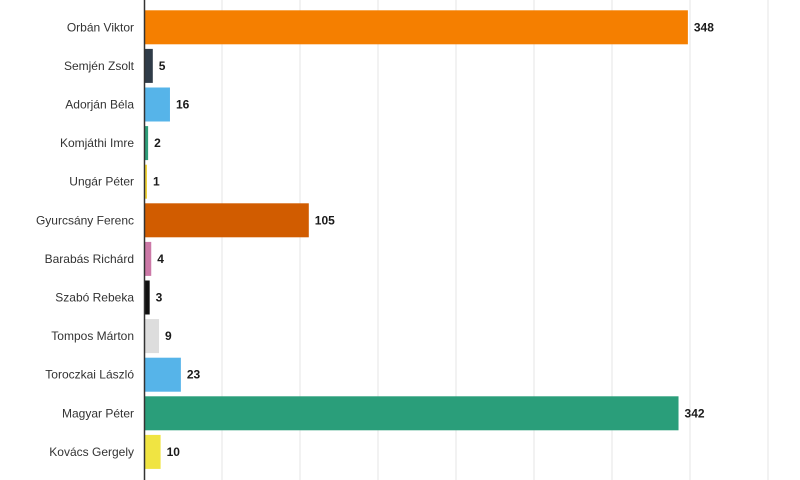 The height and width of the screenshot is (480, 800). What do you see at coordinates (147, 297) in the screenshot?
I see `bar-szabo-rebeka` at bounding box center [147, 297].